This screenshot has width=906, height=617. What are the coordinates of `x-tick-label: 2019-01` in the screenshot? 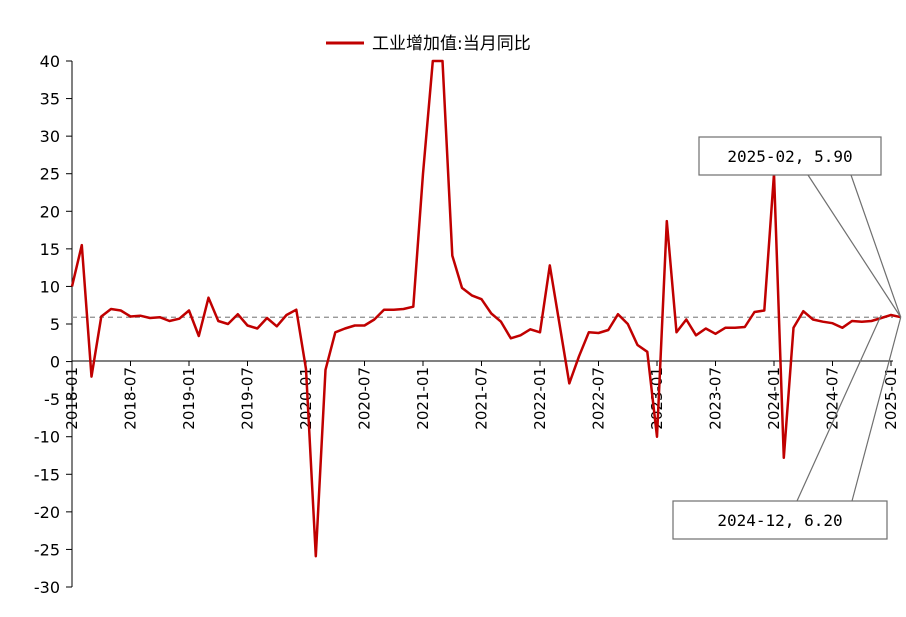 It's located at (189, 398).